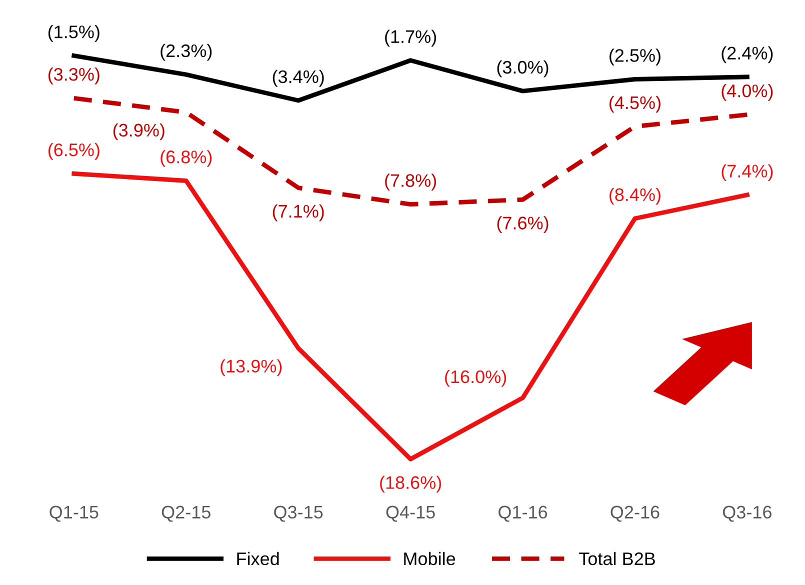  I want to click on data-label: (6.5%), so click(74, 151).